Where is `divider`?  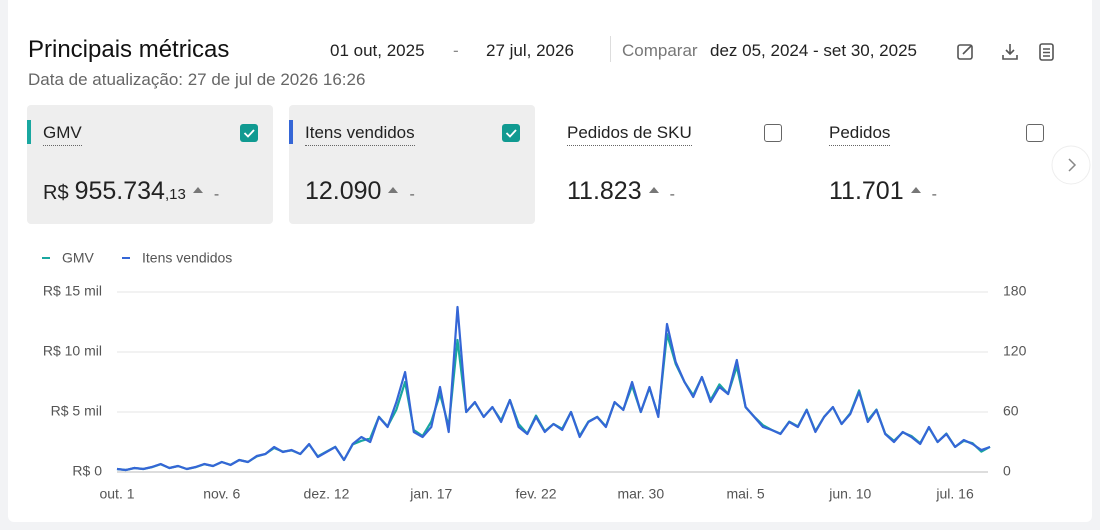 divider is located at coordinates (610, 49).